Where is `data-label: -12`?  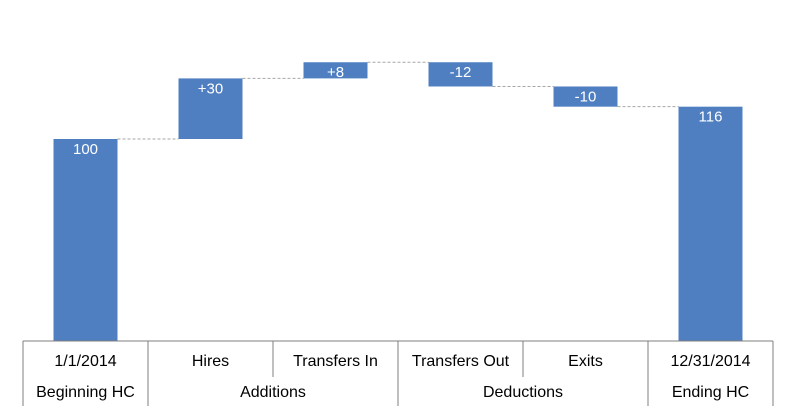 data-label: -12 is located at coordinates (461, 72).